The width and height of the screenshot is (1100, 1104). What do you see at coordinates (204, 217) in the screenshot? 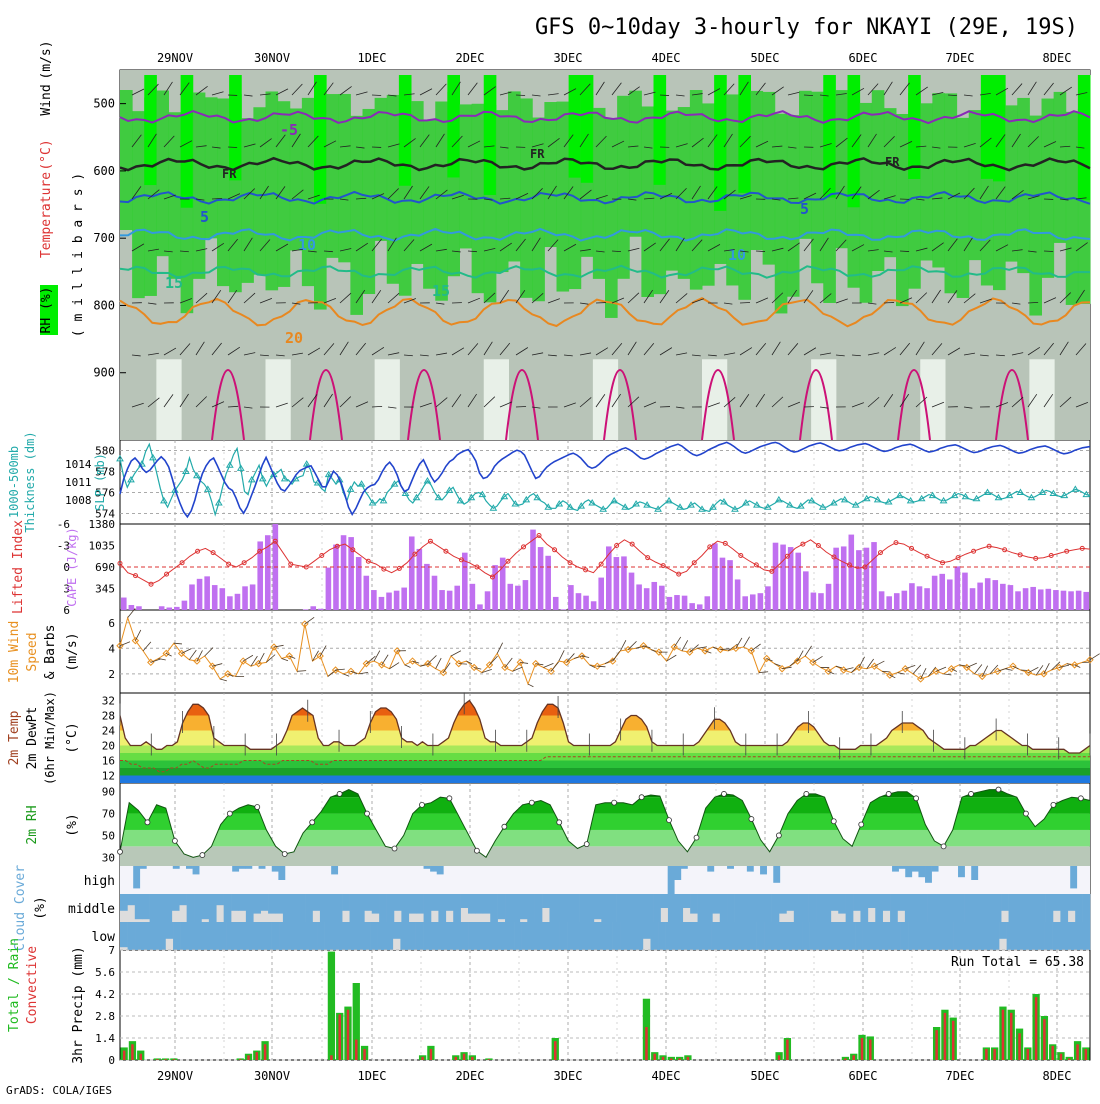
I see `isotherm-label: 5` at bounding box center [204, 217].